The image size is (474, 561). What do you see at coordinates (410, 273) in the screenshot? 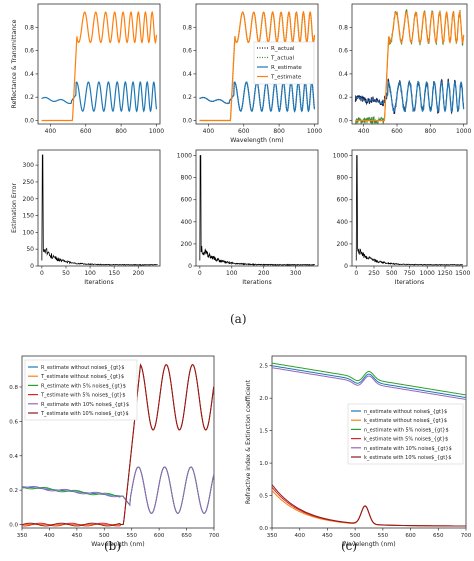
I see `x-tick-label: 750` at bounding box center [410, 273].